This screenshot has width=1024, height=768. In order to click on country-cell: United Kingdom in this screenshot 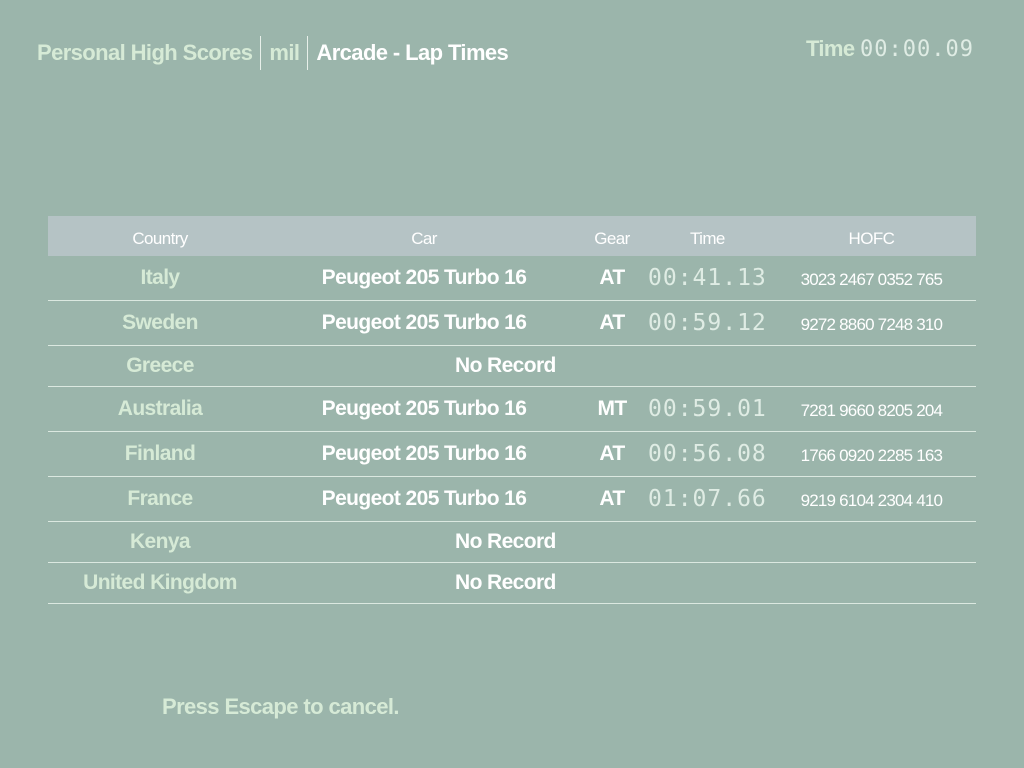, I will do `click(160, 583)`.